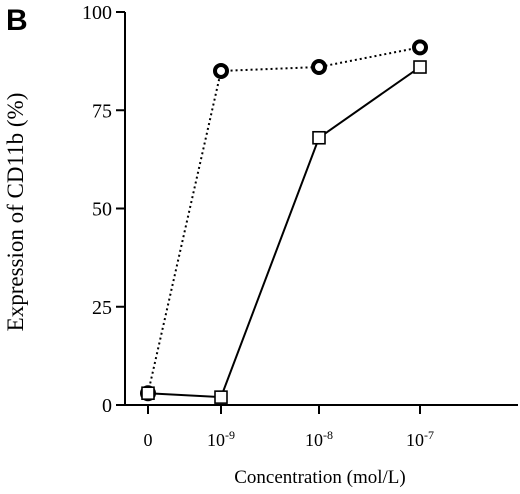 Image resolution: width=520 pixels, height=494 pixels. I want to click on x-tick-label: 10⁻⁷, so click(420, 439).